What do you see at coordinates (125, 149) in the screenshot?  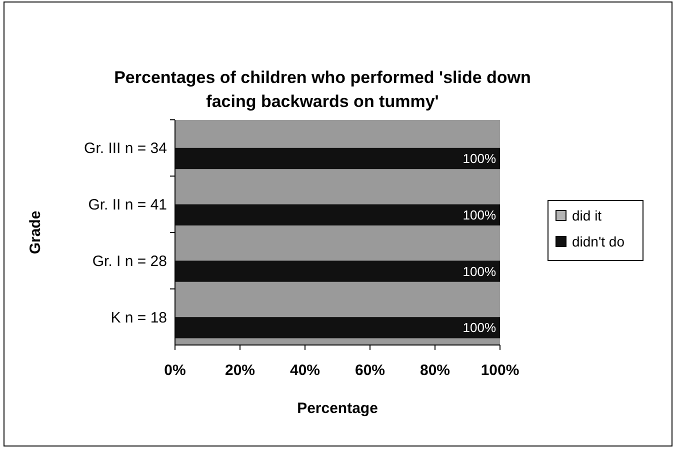 I see `y-tick-label: Gr. III n = 34` at bounding box center [125, 149].